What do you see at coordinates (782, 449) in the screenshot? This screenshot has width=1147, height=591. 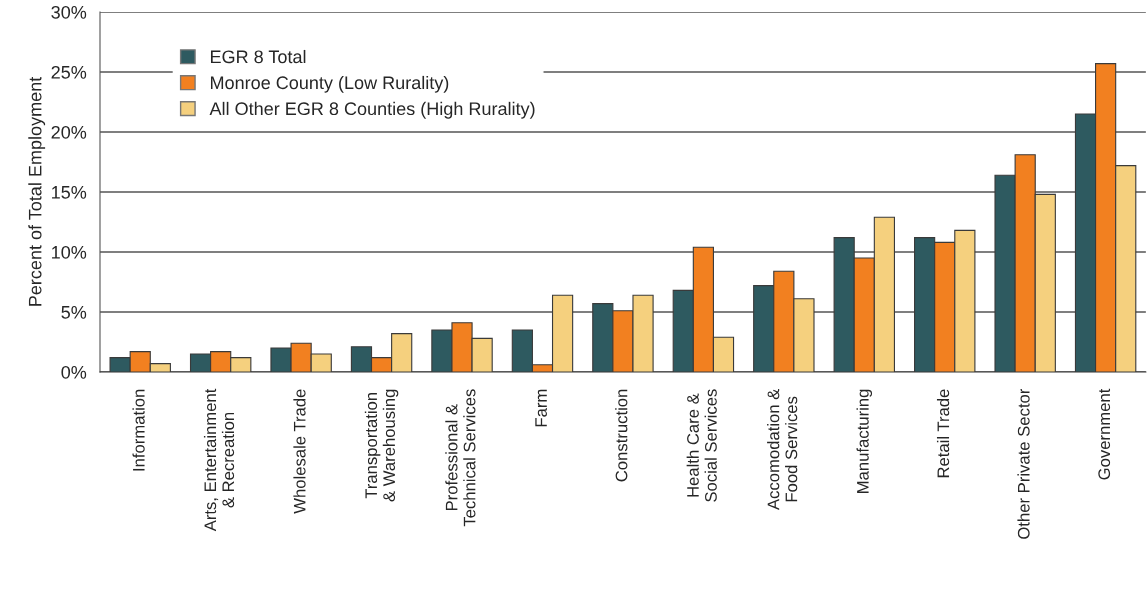 I see `x-tick-label: Accomodation & Food Services` at bounding box center [782, 449].